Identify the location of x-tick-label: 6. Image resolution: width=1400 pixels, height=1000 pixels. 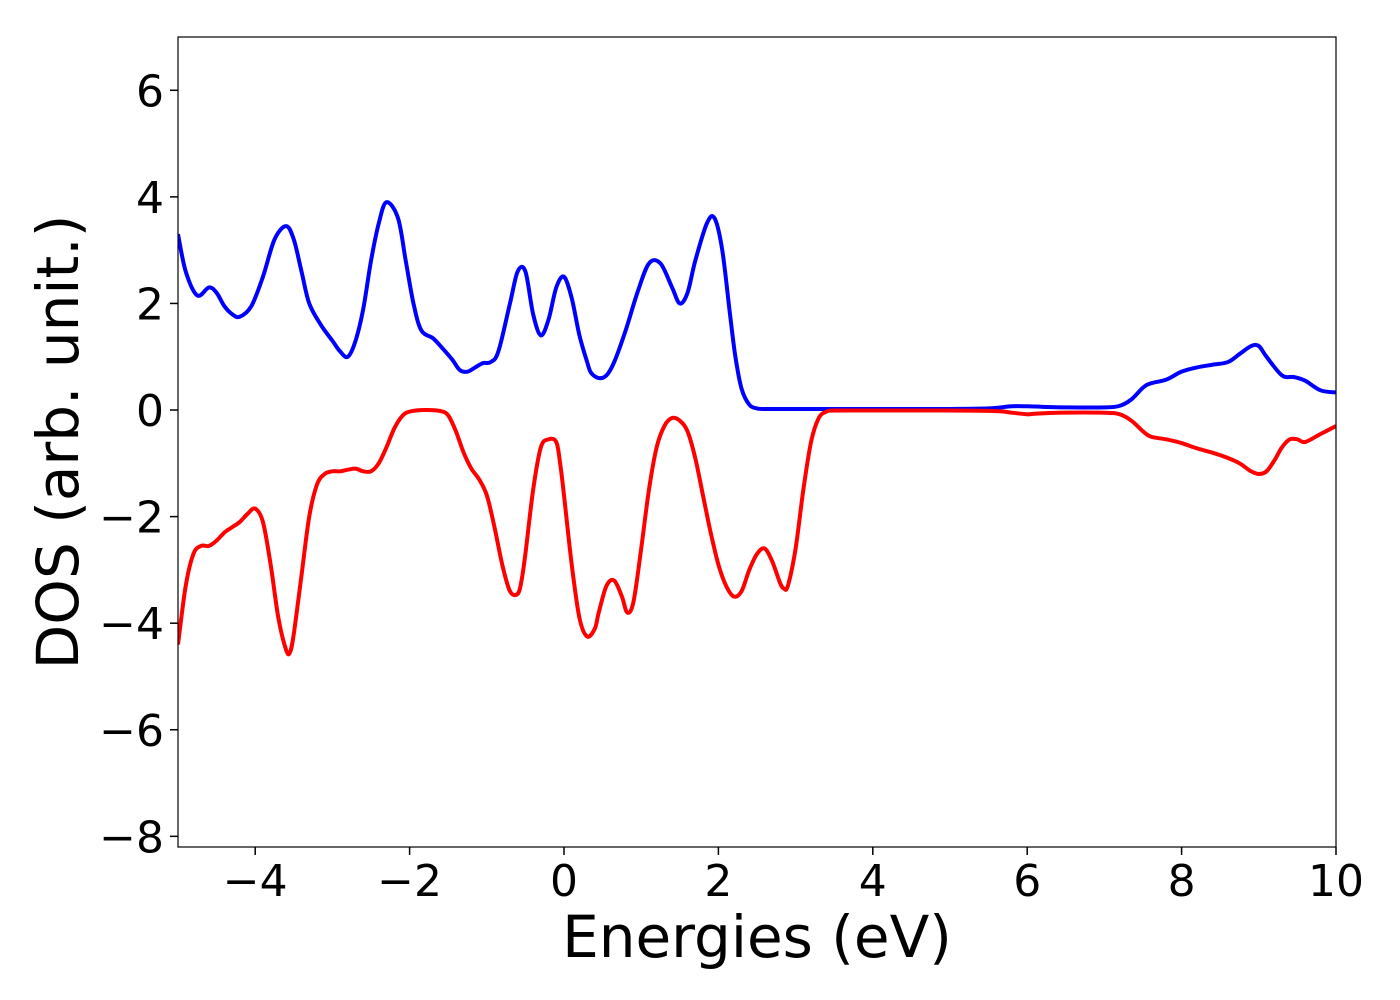
(1027, 881).